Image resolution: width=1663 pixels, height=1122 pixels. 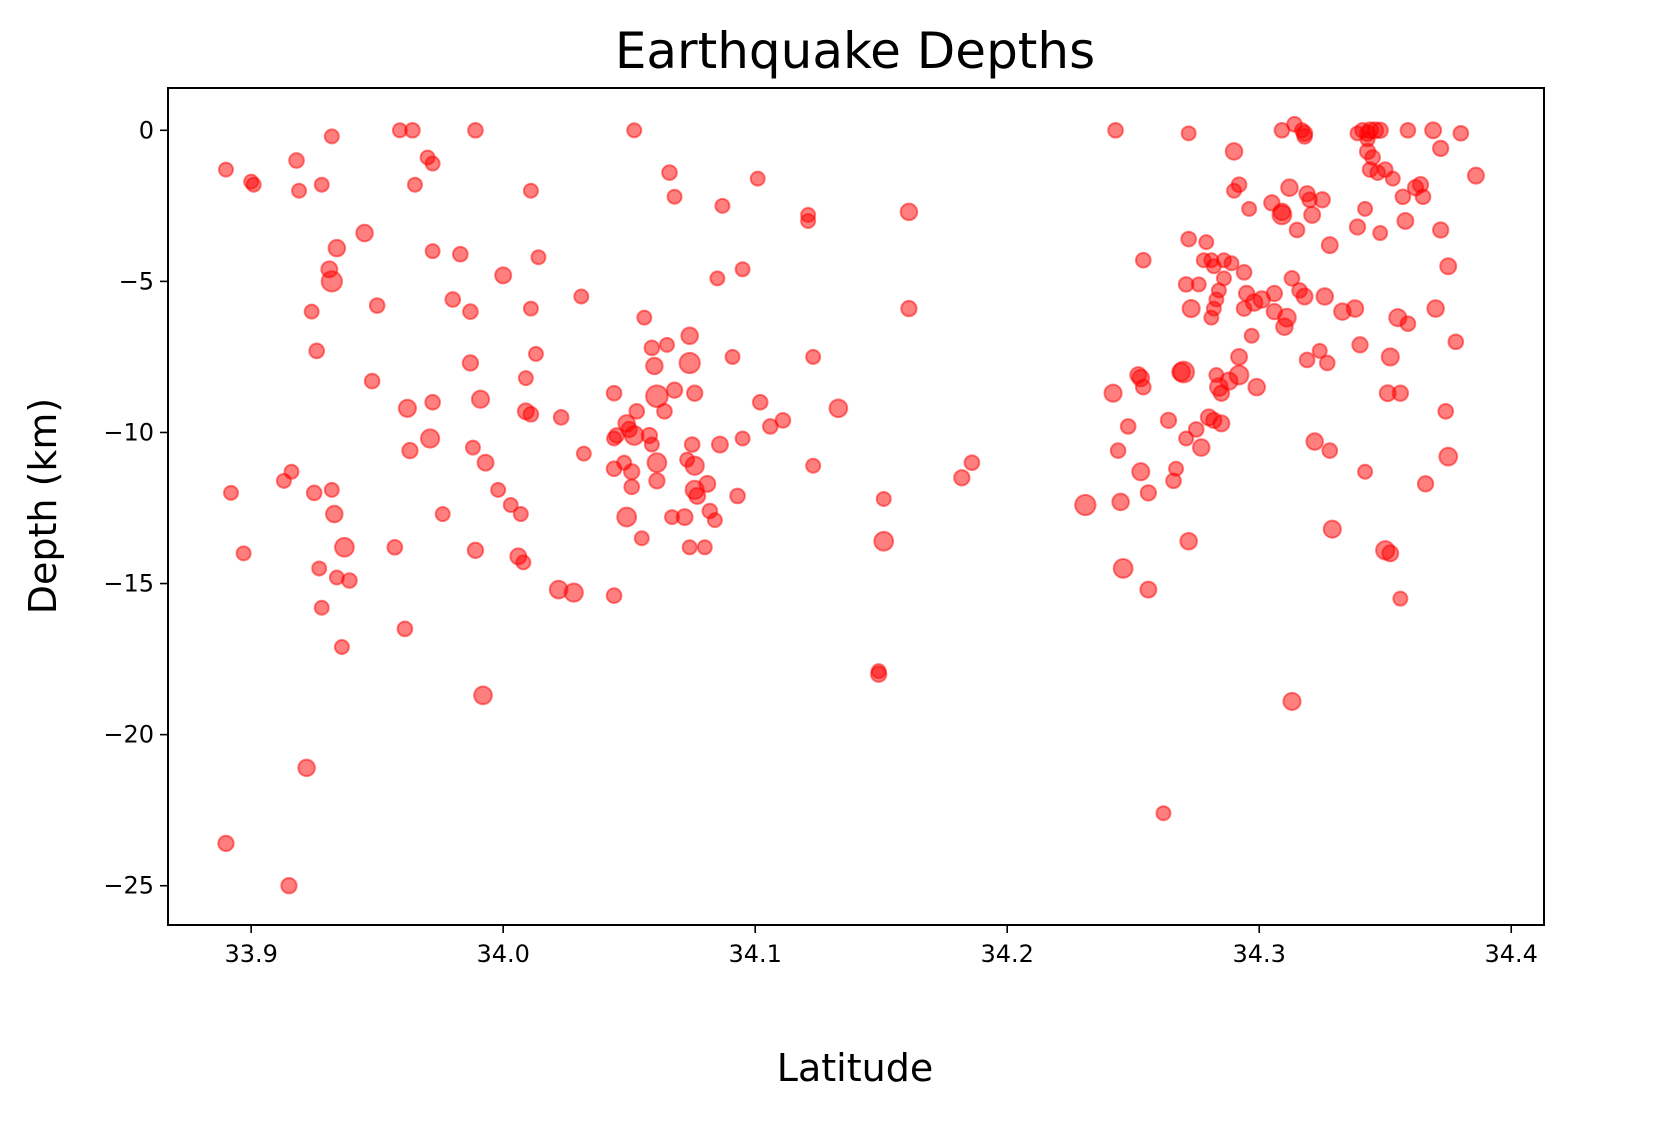 What do you see at coordinates (250, 954) in the screenshot?
I see `x-tick-label: 33.9` at bounding box center [250, 954].